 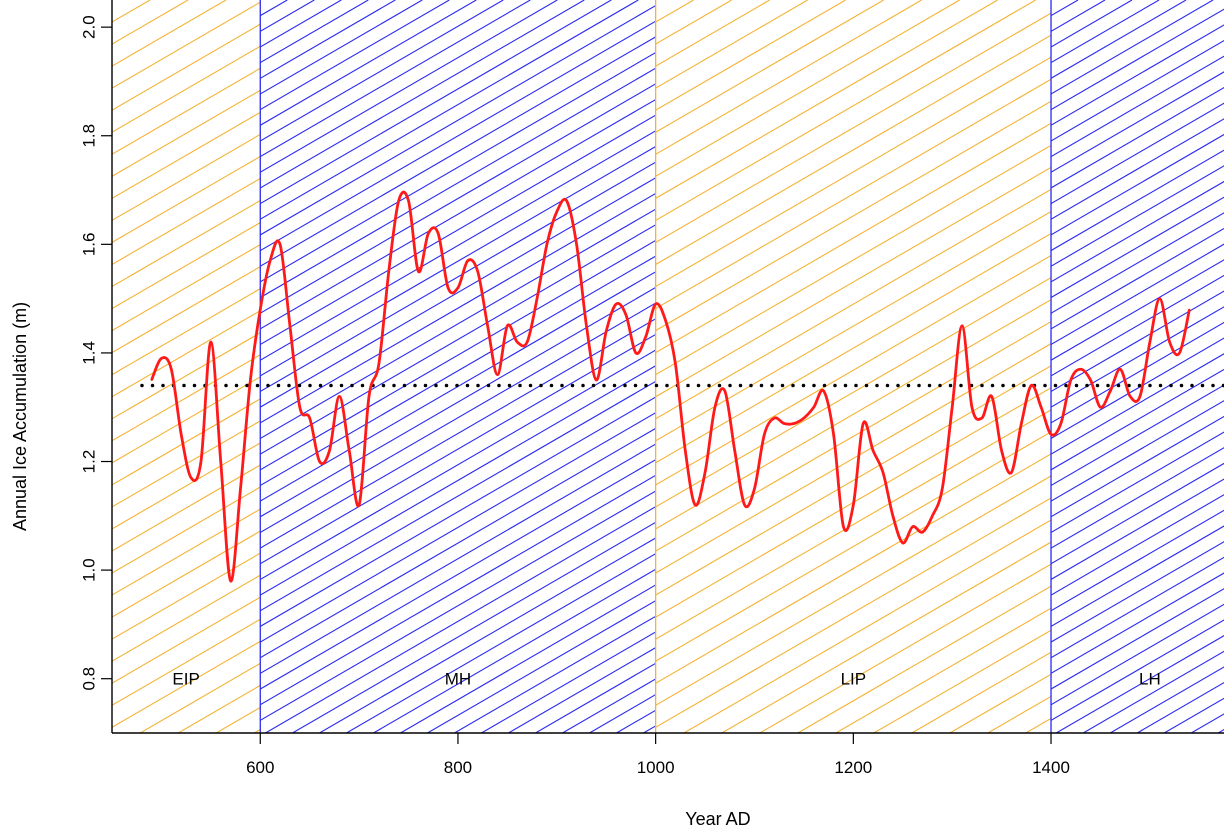 What do you see at coordinates (717, 819) in the screenshot?
I see `x-axis-title: Year AD` at bounding box center [717, 819].